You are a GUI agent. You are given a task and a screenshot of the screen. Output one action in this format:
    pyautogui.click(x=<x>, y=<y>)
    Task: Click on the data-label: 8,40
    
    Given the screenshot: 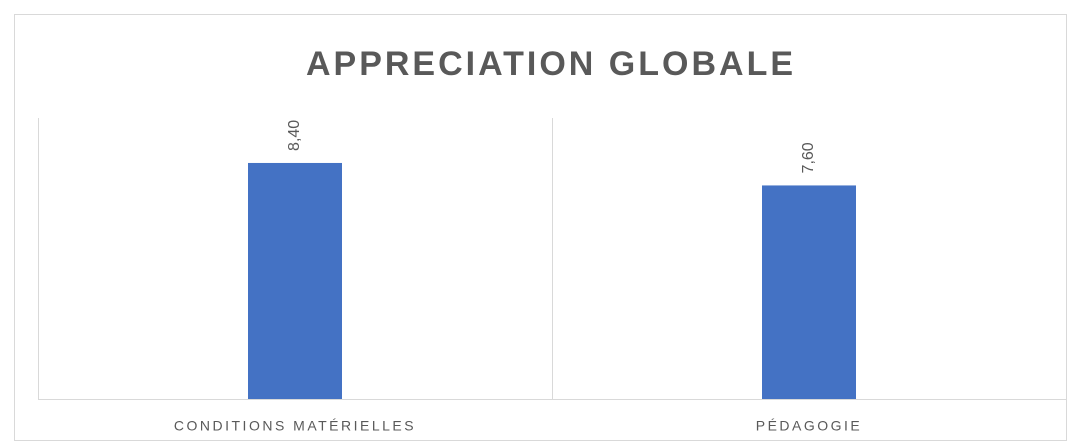 What is the action you would take?
    pyautogui.click(x=294, y=135)
    